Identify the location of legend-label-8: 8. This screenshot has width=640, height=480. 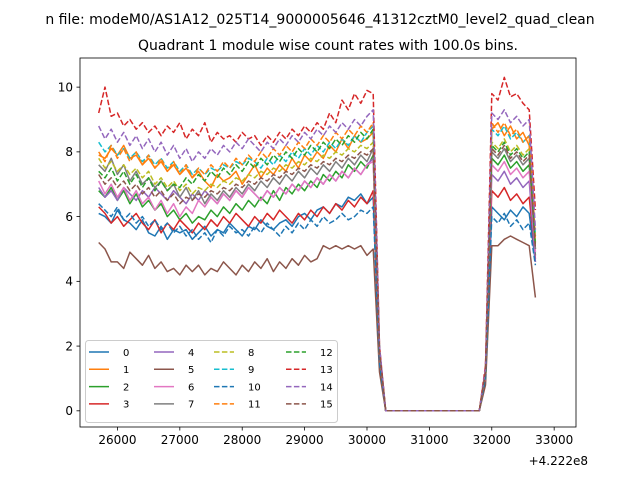
(251, 353).